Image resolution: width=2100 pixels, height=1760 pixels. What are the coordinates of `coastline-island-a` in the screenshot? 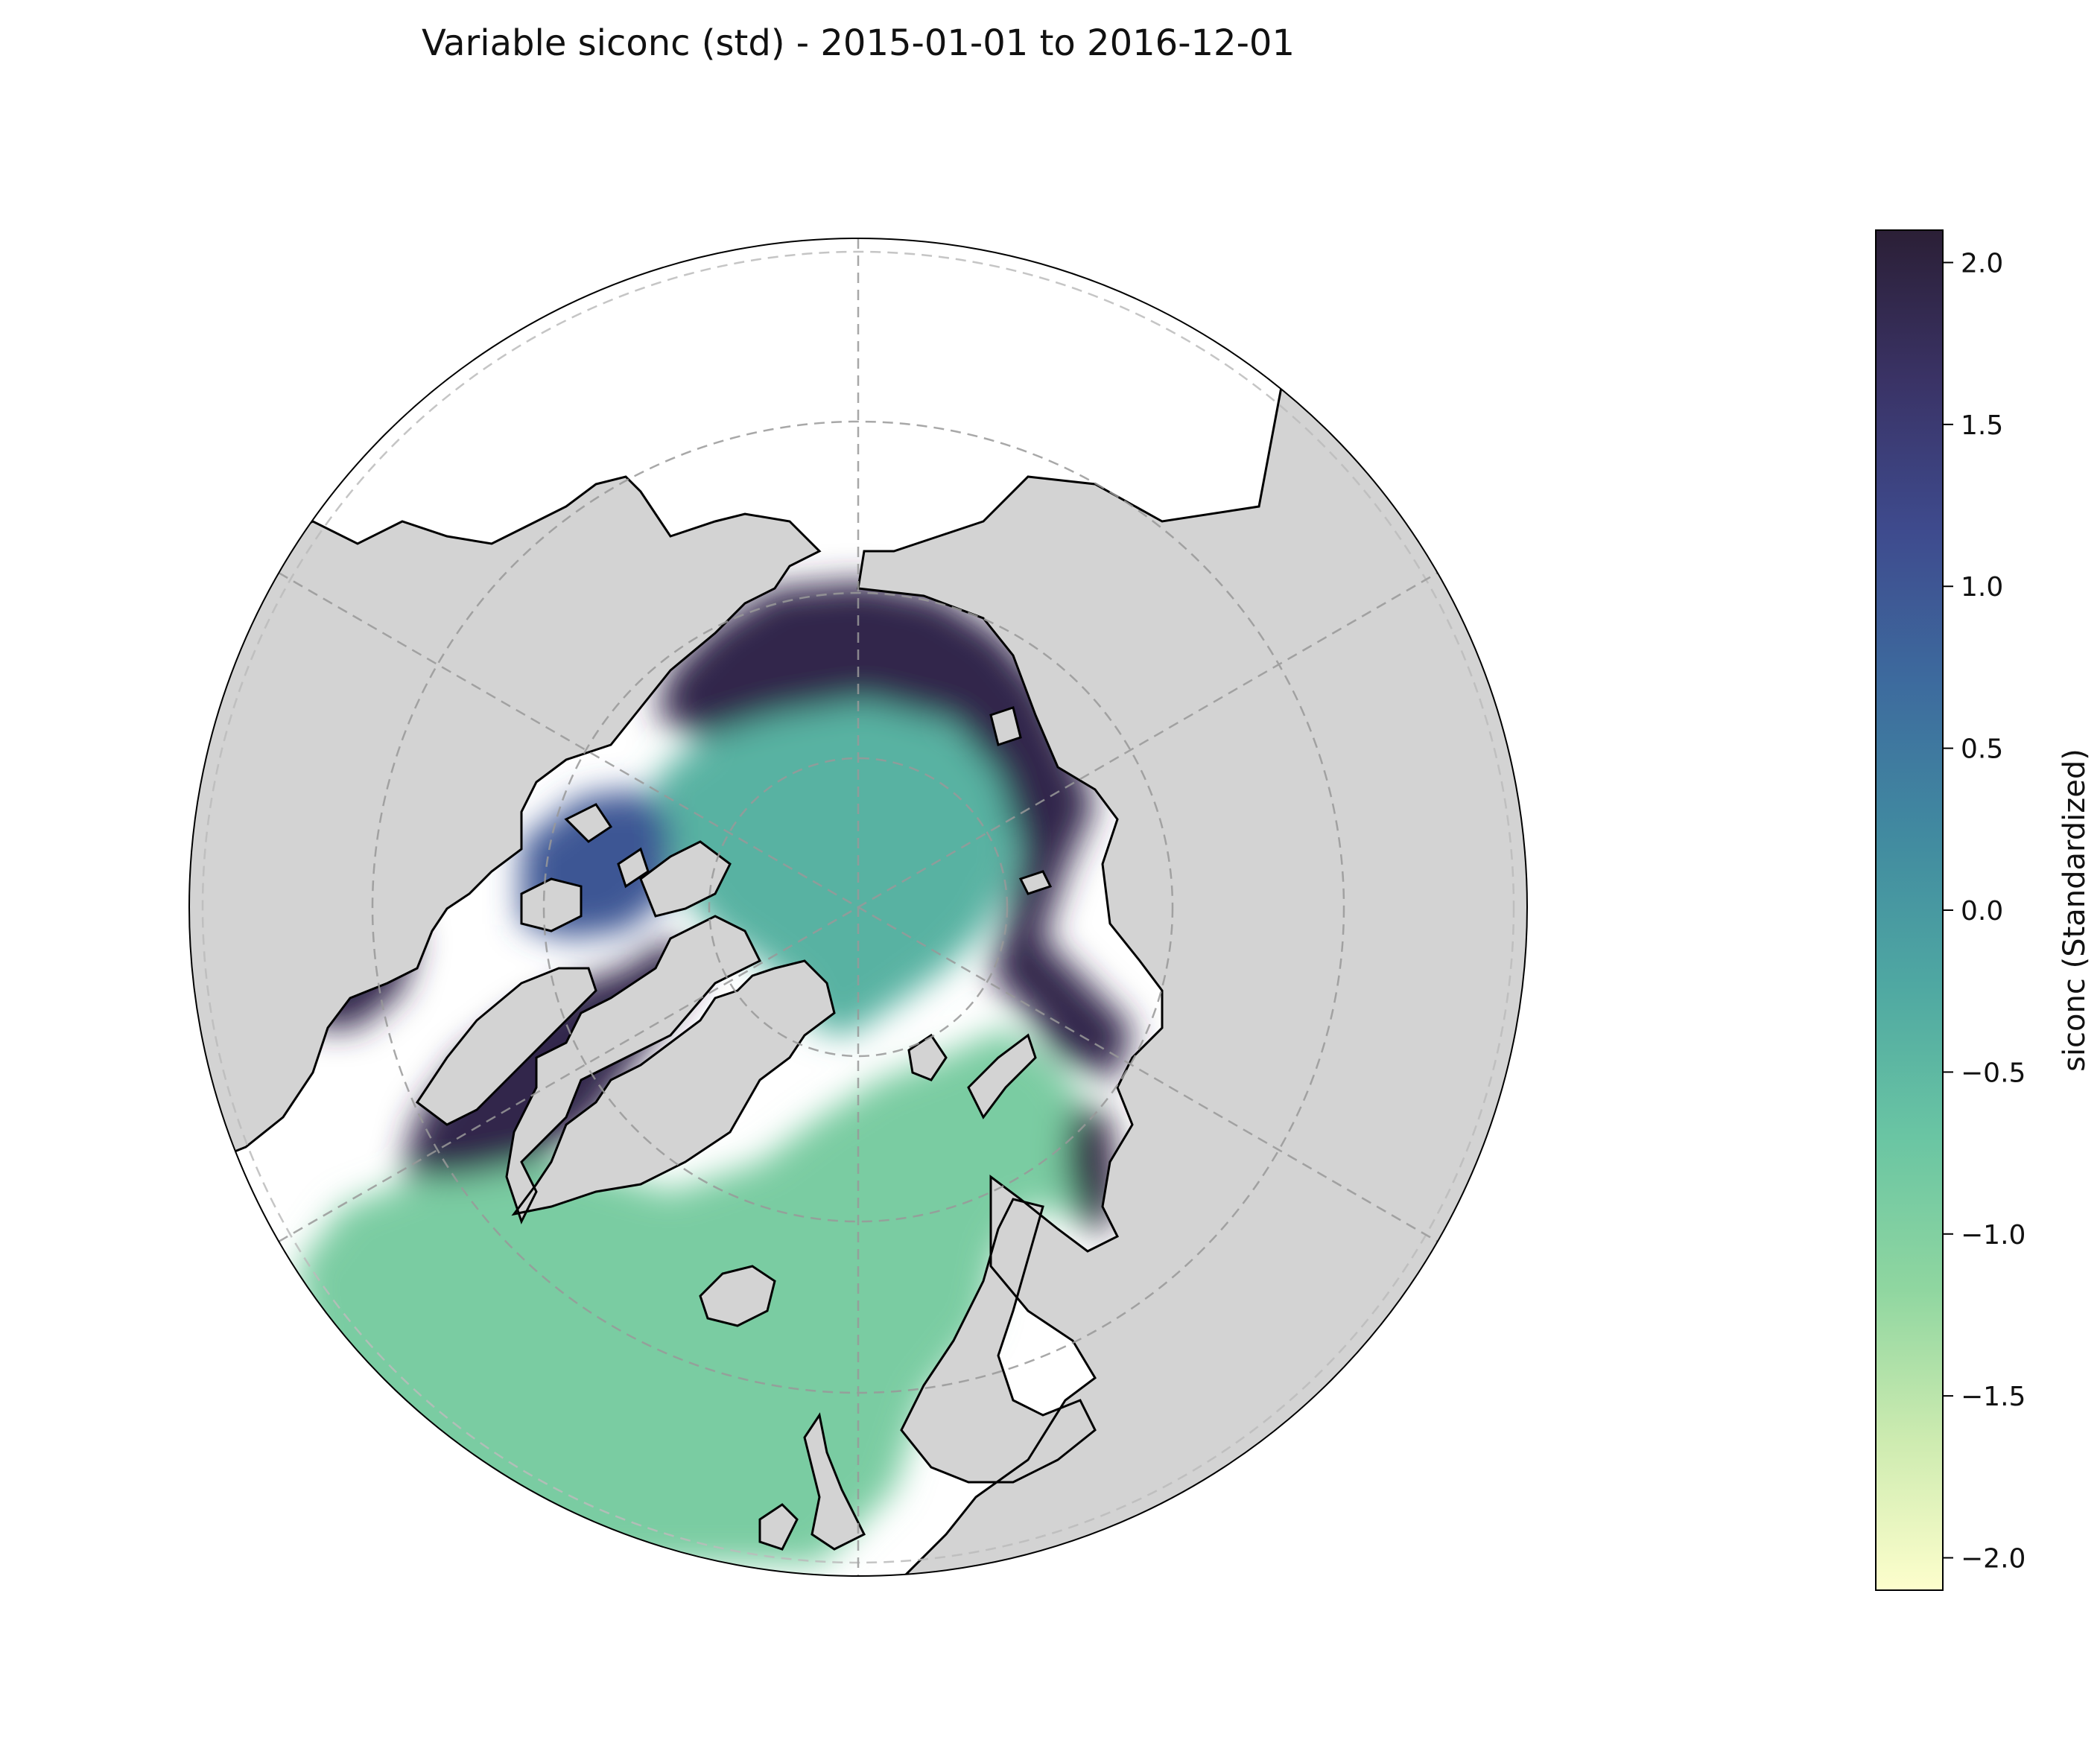 It's located at (588, 823).